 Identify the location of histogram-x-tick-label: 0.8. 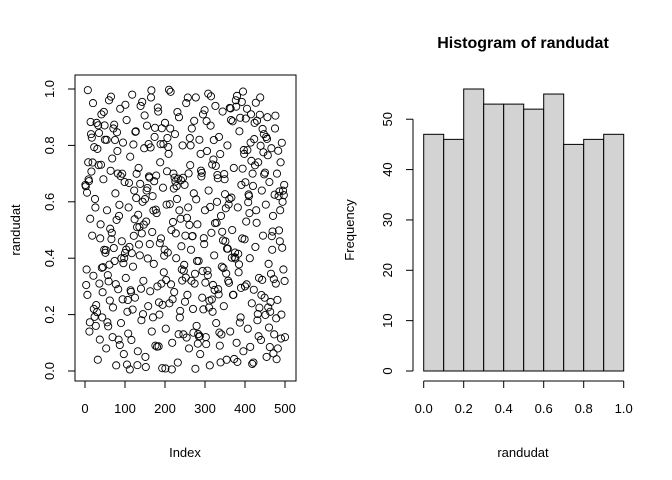
(584, 408).